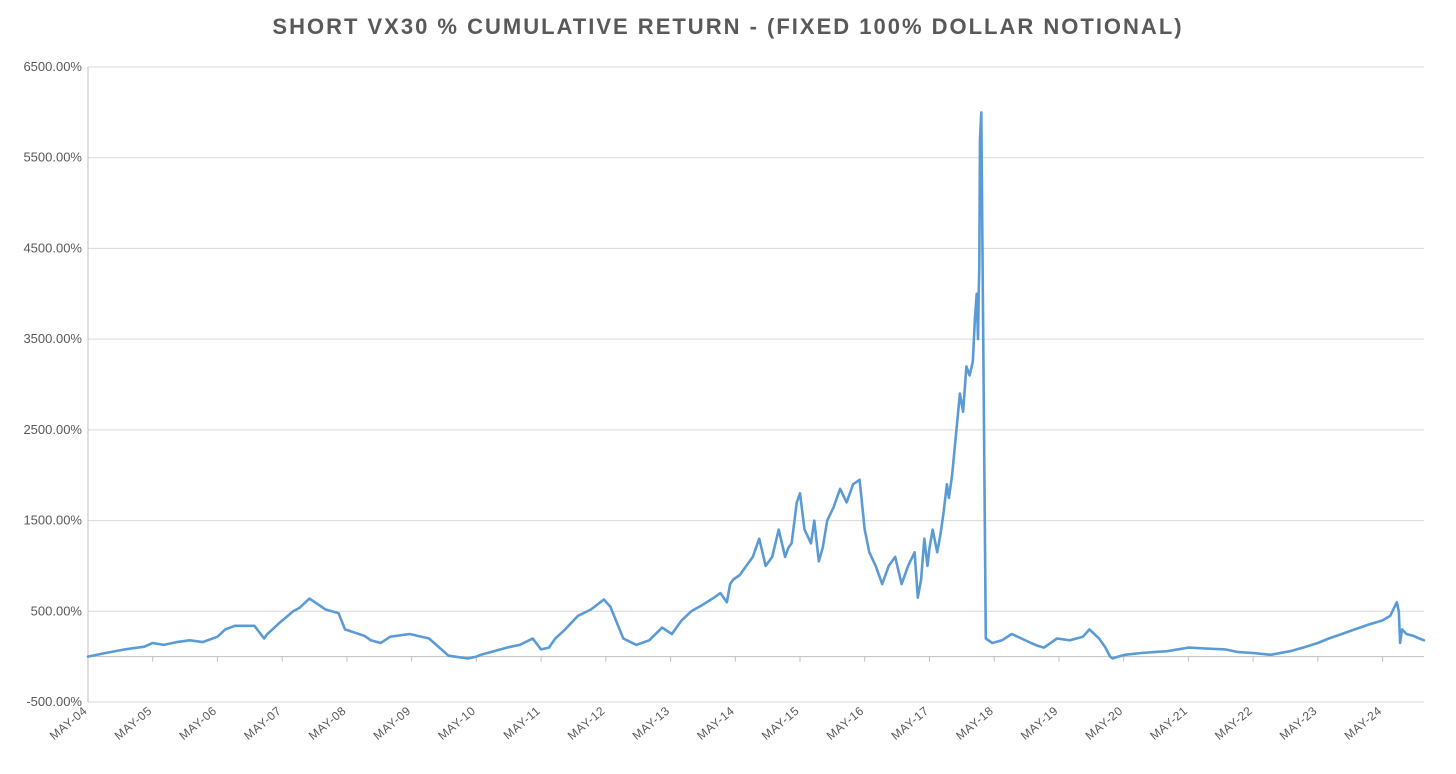 This screenshot has width=1456, height=774. What do you see at coordinates (780, 723) in the screenshot?
I see `x-tick-label: MAY-15` at bounding box center [780, 723].